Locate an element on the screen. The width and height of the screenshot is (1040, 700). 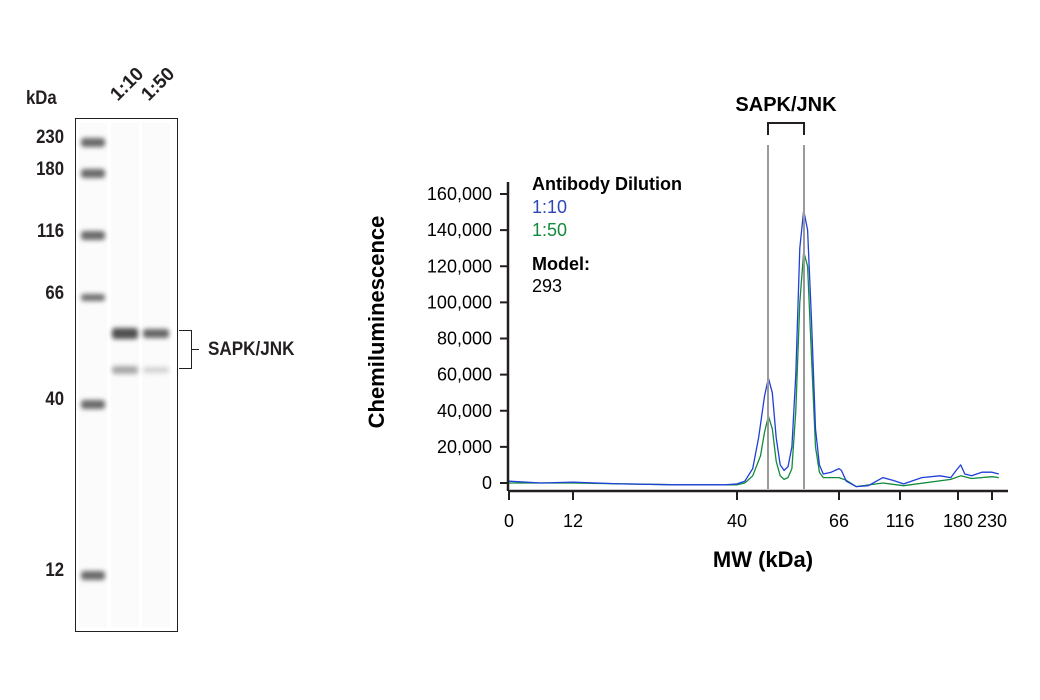
y-tick-label: 120,000 is located at coordinates (459, 266).